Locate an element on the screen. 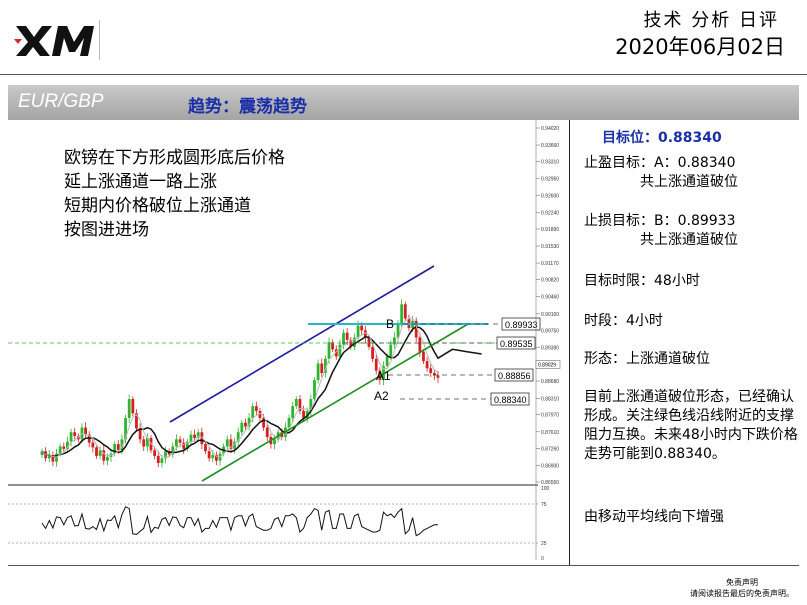 The height and width of the screenshot is (605, 807). pair-bar is located at coordinates (403, 102).